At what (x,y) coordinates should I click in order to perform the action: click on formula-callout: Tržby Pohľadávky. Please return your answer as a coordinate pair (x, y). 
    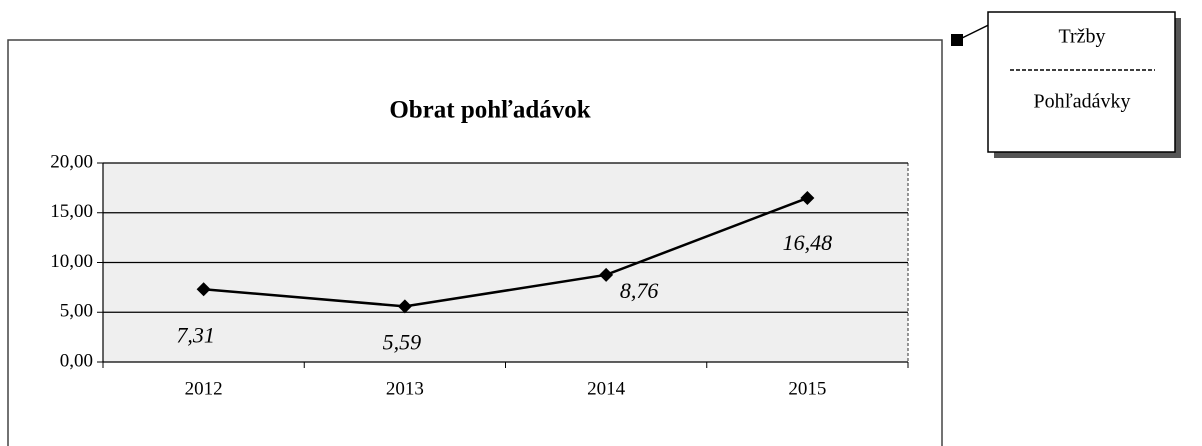
    Looking at the image, I should click on (1066, 84).